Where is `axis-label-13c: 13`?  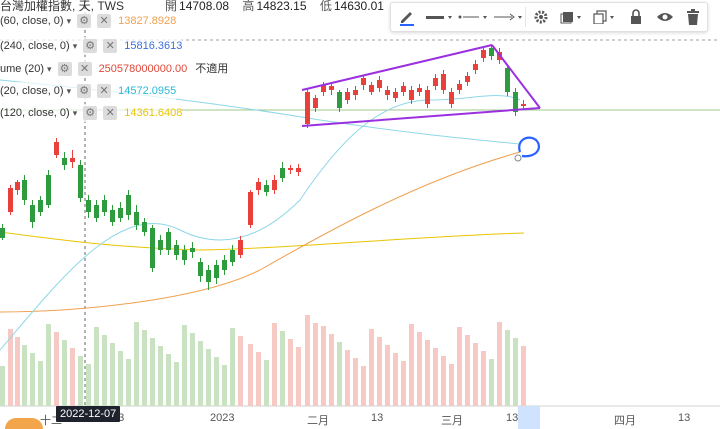
axis-label-13c: 13 is located at coordinates (512, 418).